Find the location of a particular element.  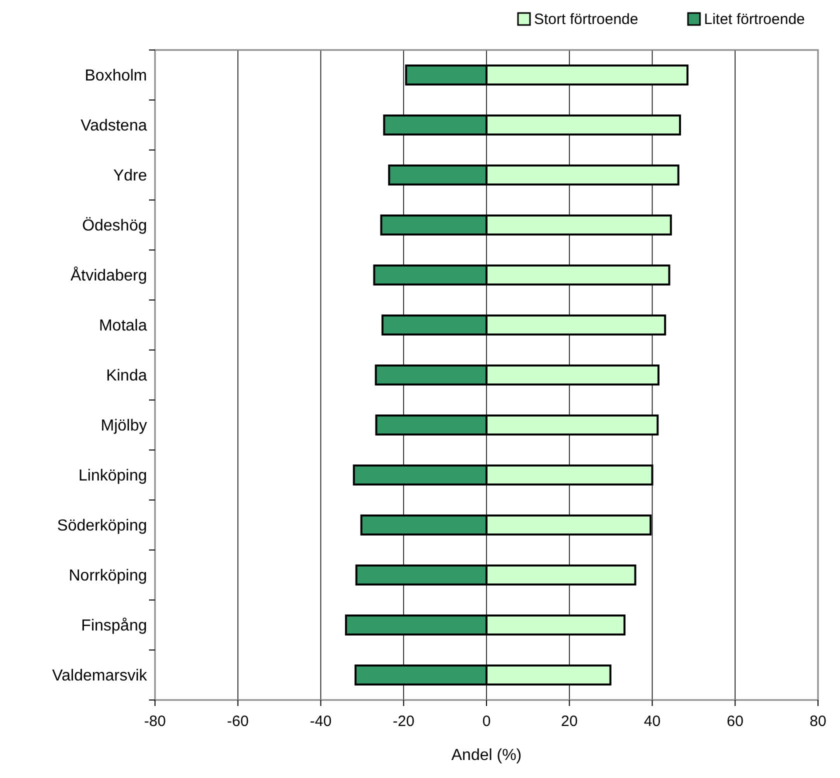

y-tick-label: Vadstena is located at coordinates (114, 126).